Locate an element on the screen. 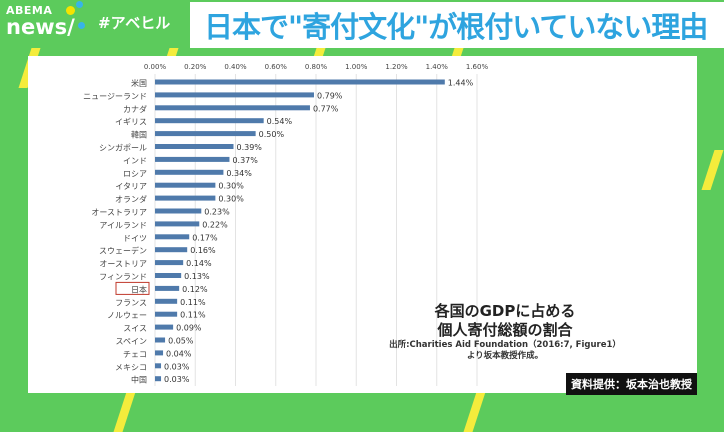 The height and width of the screenshot is (432, 724). source-line2: より坂本教授作成。 is located at coordinates (505, 356).